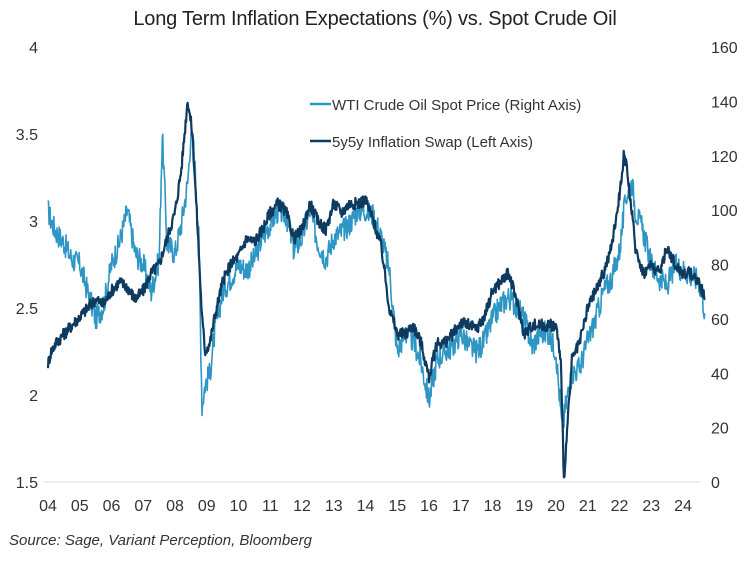 The height and width of the screenshot is (563, 750). Describe the element at coordinates (175, 506) in the screenshot. I see `x-tick-label: 08` at that location.